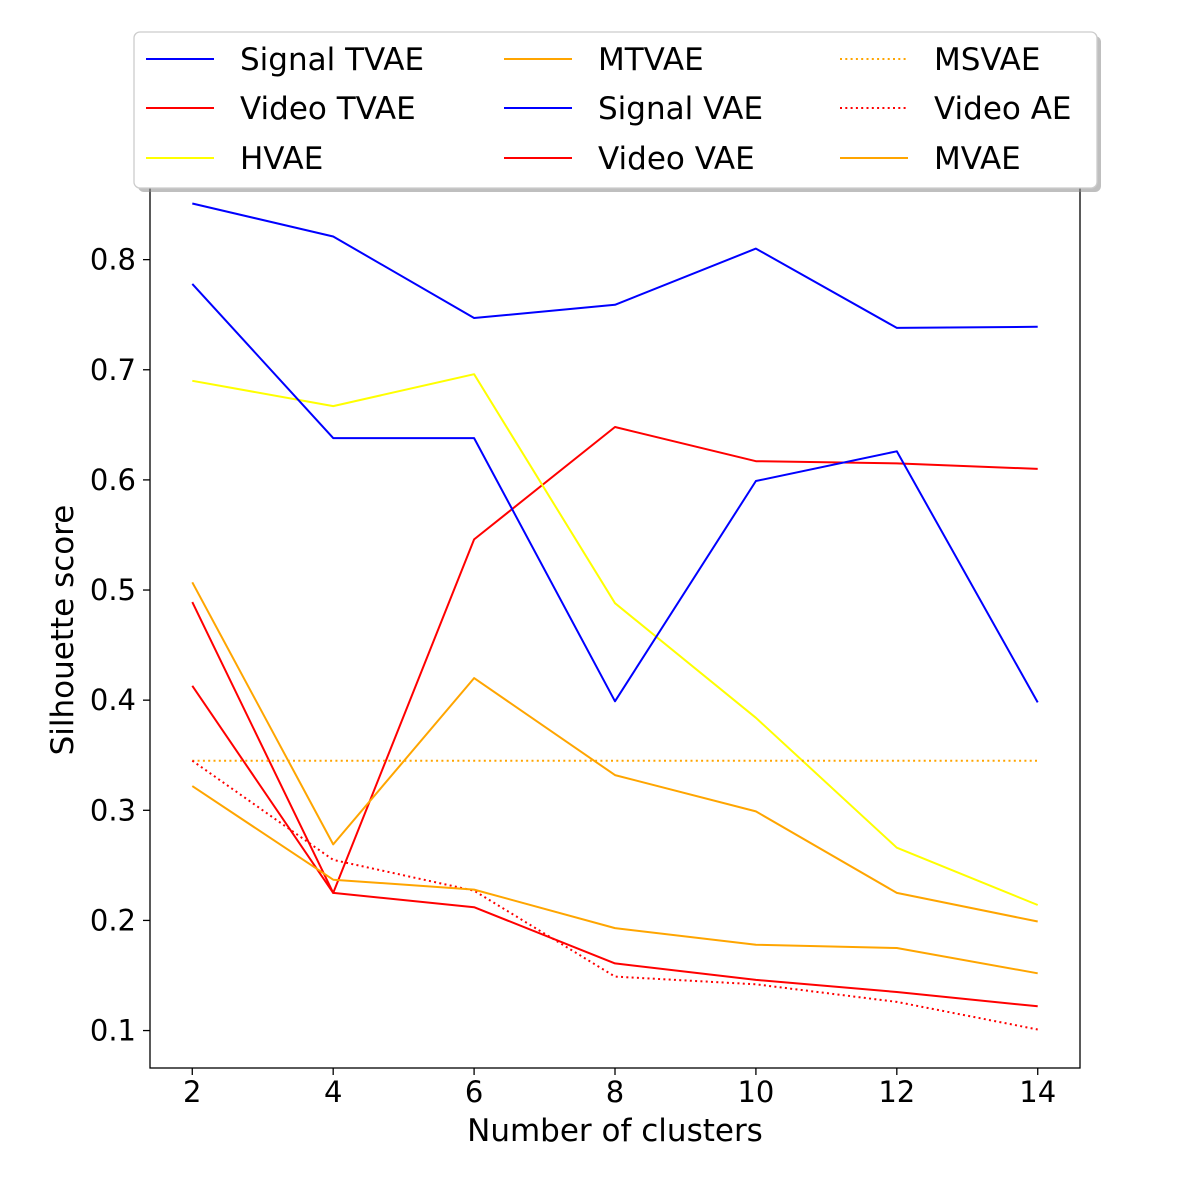 Image resolution: width=1200 pixels, height=1200 pixels. I want to click on legend-label: MVAE, so click(977, 159).